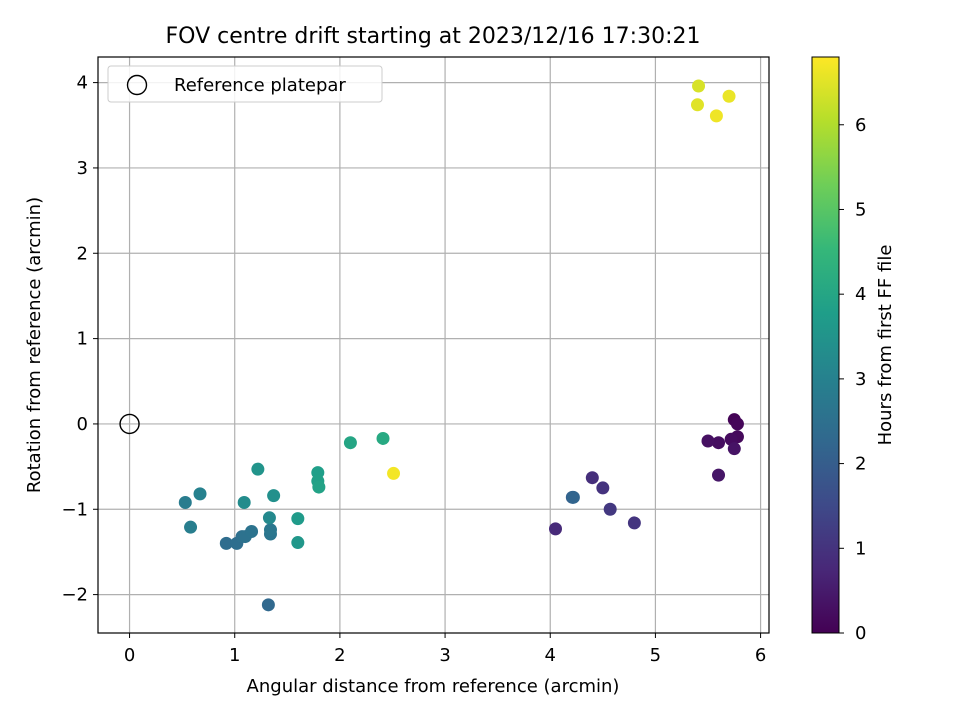 The image size is (960, 724). I want to click on x-tick-label: 4, so click(550, 655).